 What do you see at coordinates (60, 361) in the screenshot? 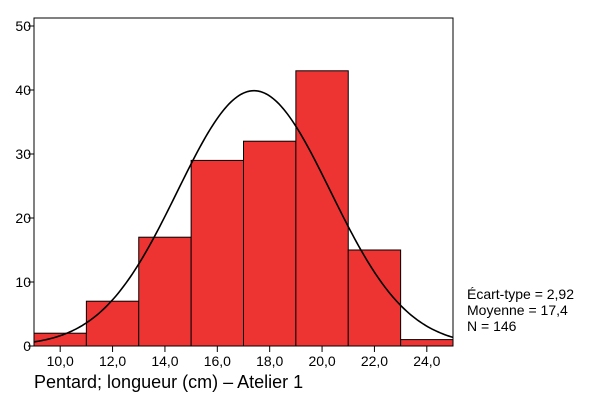
I see `x-tick-label-0: 10,0` at bounding box center [60, 361].